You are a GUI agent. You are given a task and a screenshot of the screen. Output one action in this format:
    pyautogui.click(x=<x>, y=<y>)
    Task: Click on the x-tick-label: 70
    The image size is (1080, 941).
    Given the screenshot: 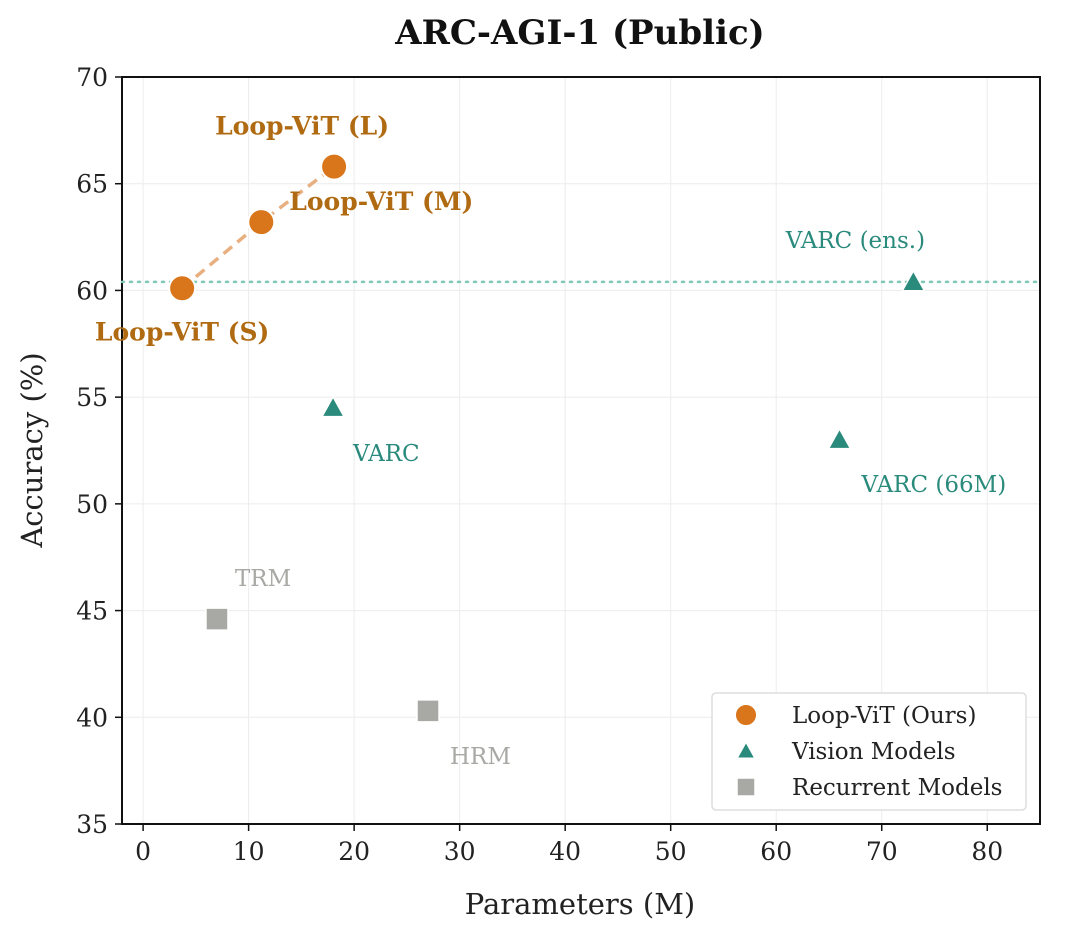 What is the action you would take?
    pyautogui.click(x=882, y=851)
    